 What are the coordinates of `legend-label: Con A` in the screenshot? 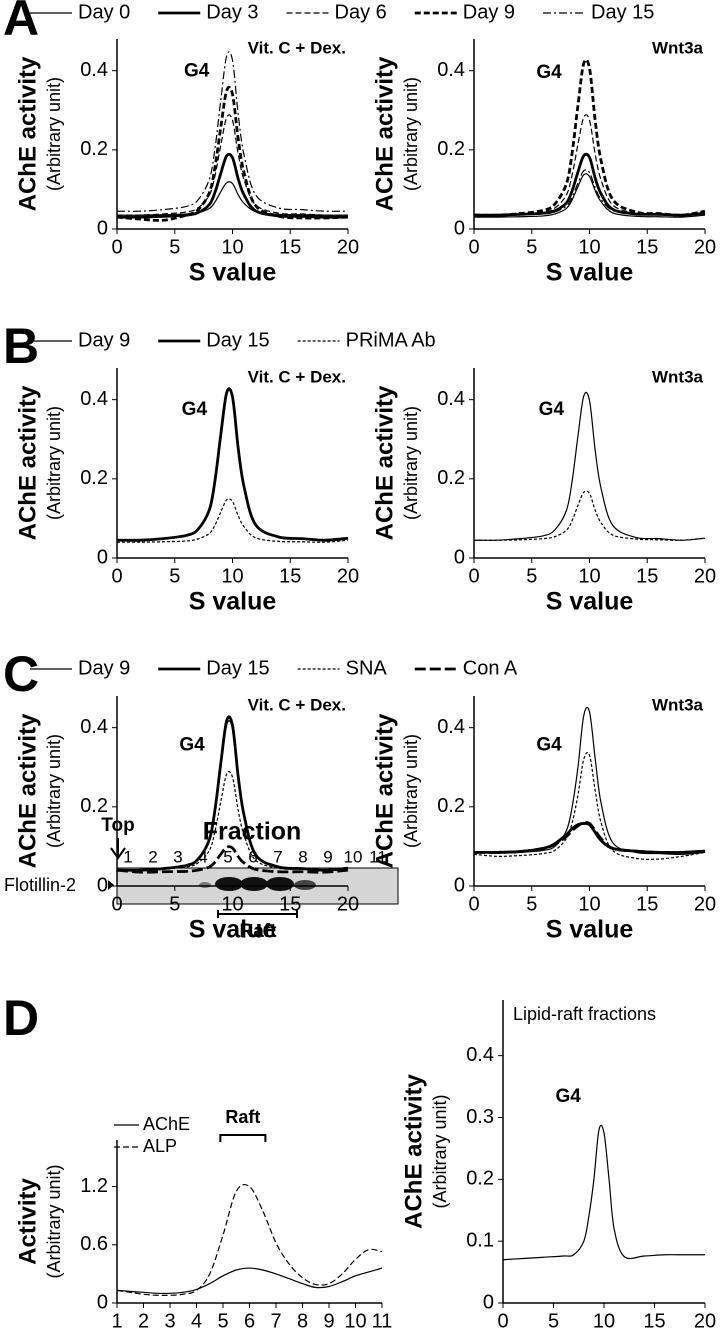 It's located at (490, 668).